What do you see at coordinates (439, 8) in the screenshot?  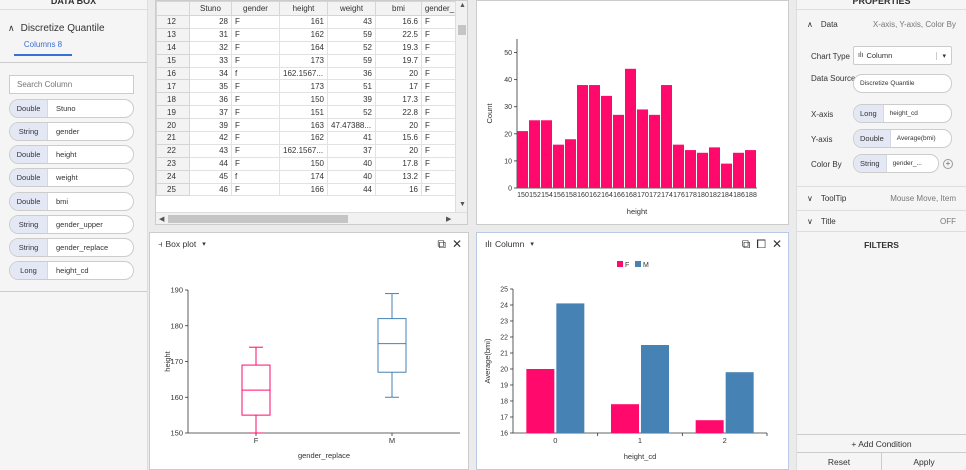 I see `column-header: gender_` at bounding box center [439, 8].